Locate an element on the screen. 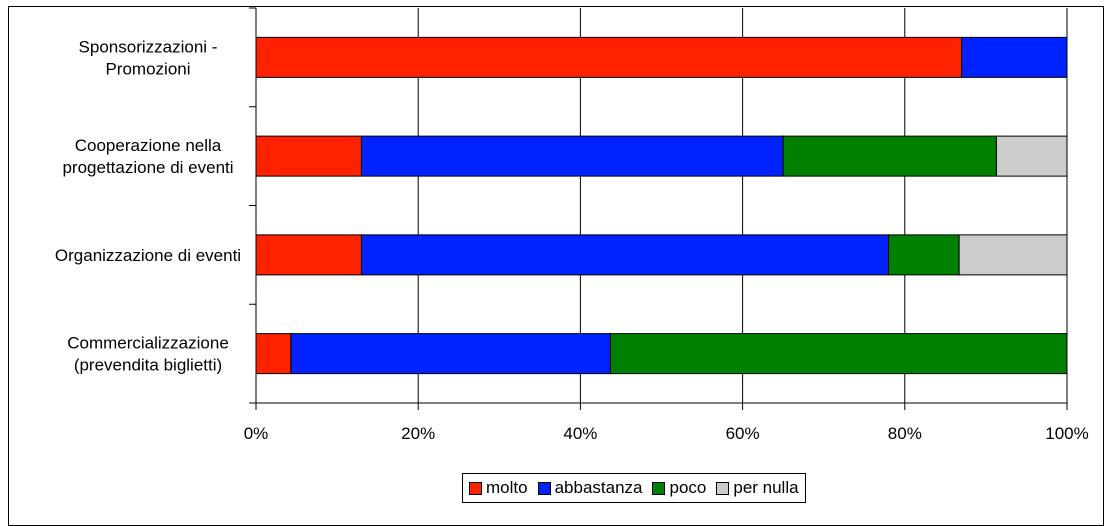  legend-item: abbastanza is located at coordinates (590, 488).